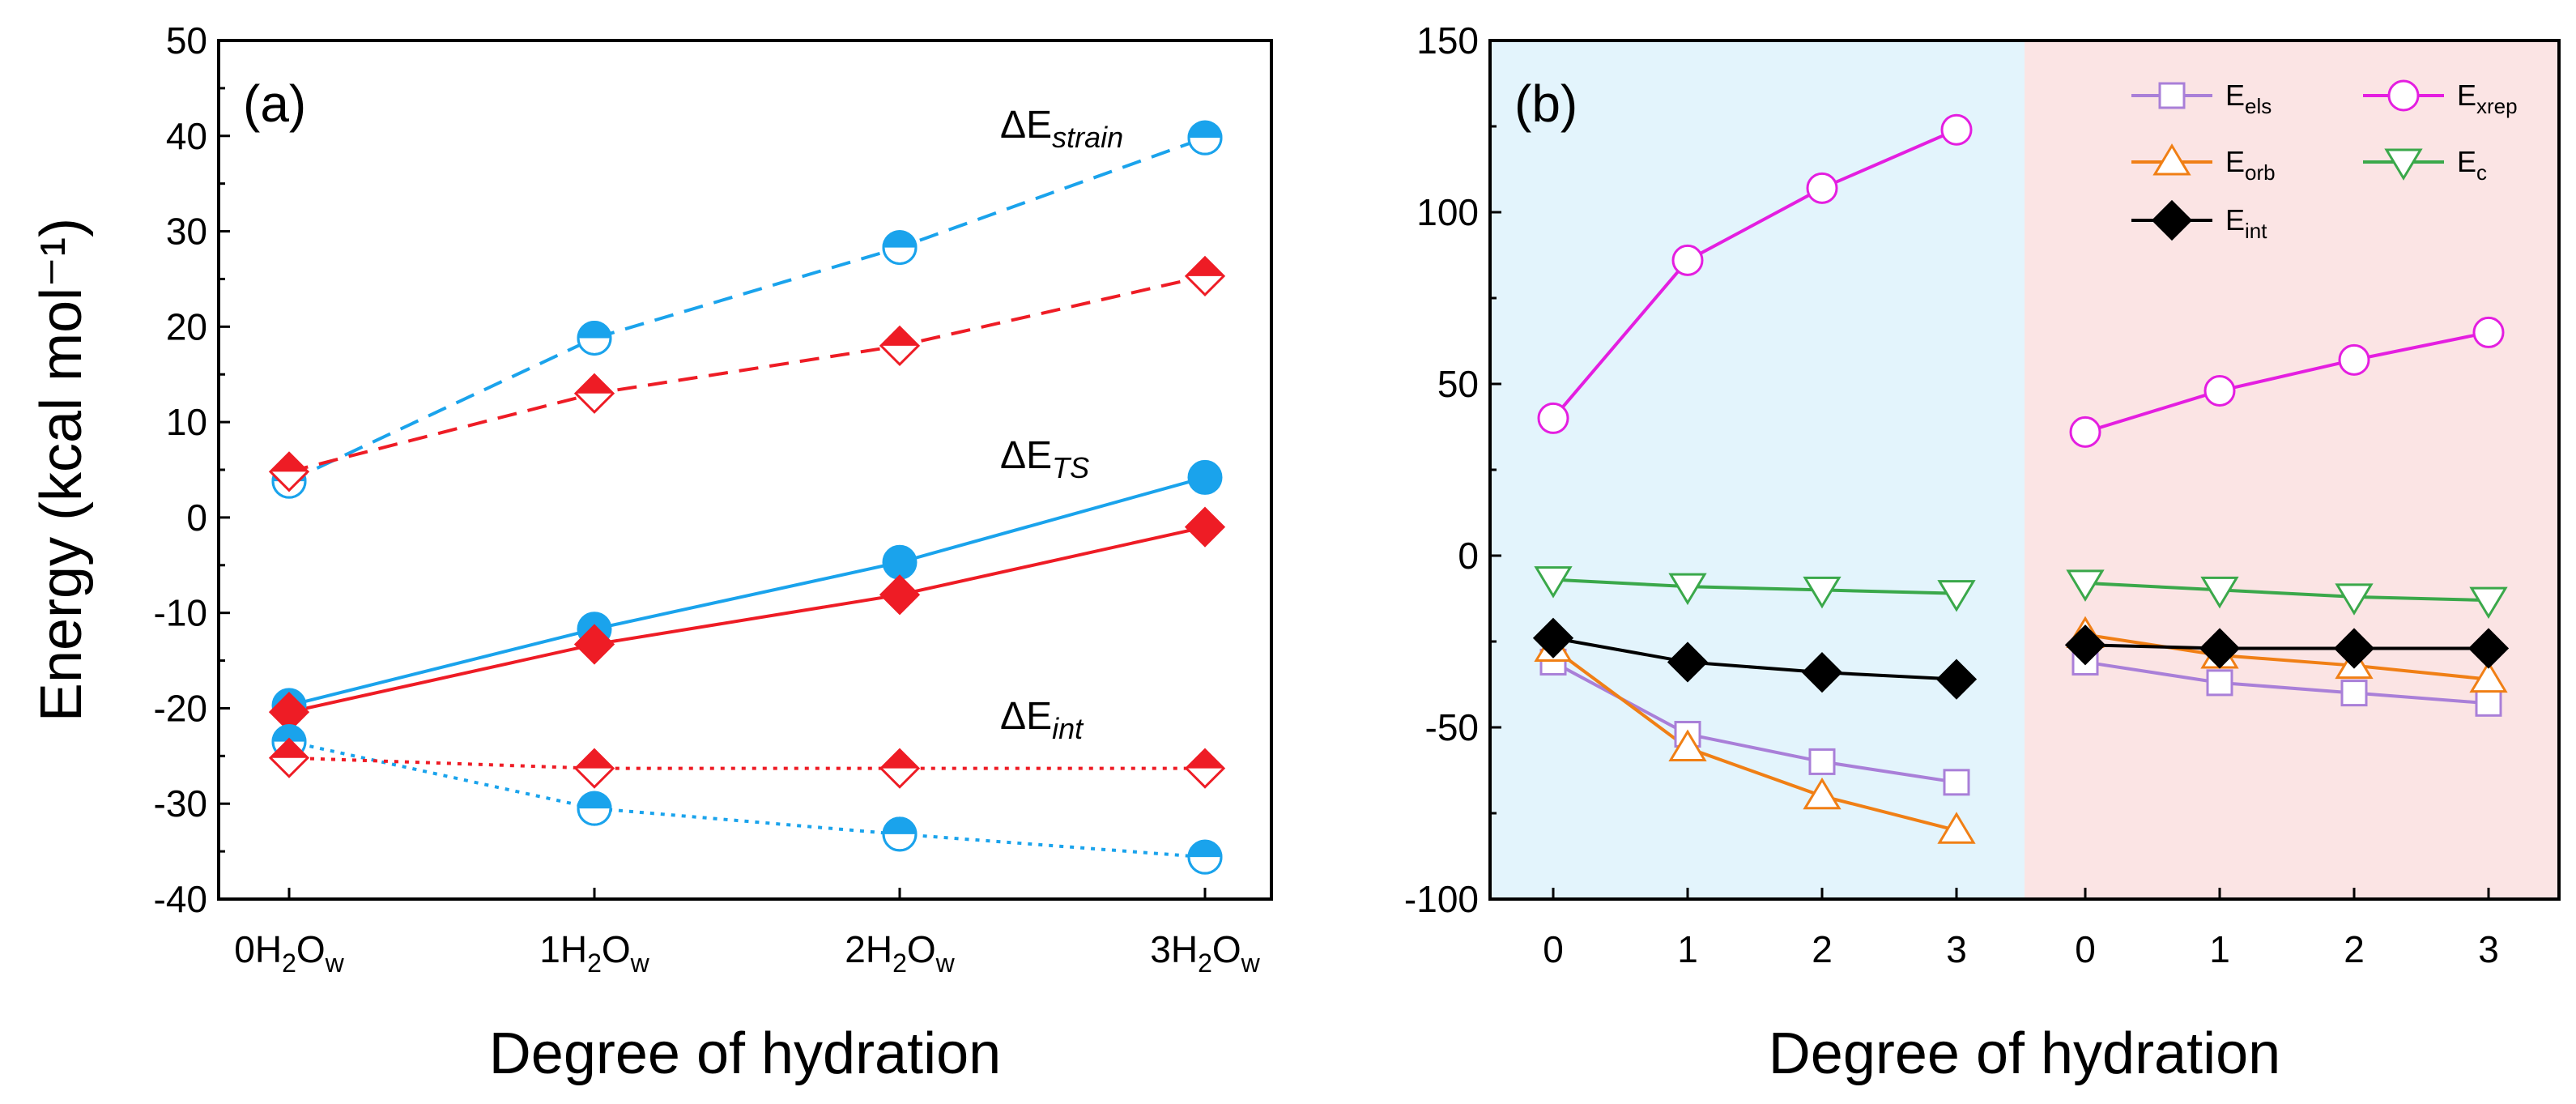 This screenshot has height=1104, width=2576. What do you see at coordinates (2472, 165) in the screenshot?
I see `legend-label-c: Ec` at bounding box center [2472, 165].